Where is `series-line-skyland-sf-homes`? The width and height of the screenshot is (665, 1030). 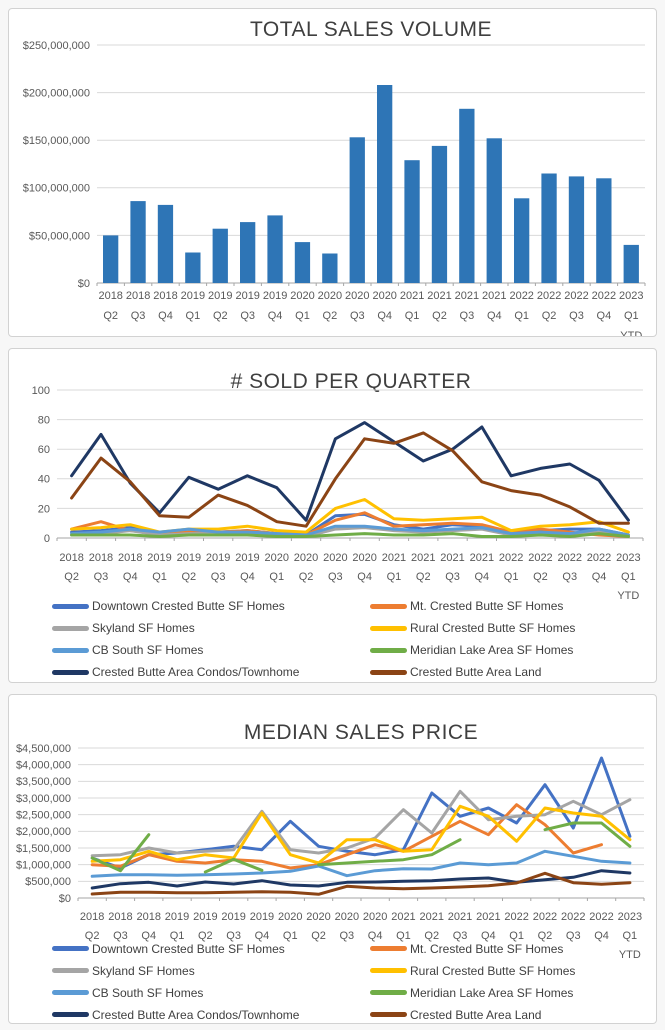 series-line-skyland-sf-homes is located at coordinates (361, 823).